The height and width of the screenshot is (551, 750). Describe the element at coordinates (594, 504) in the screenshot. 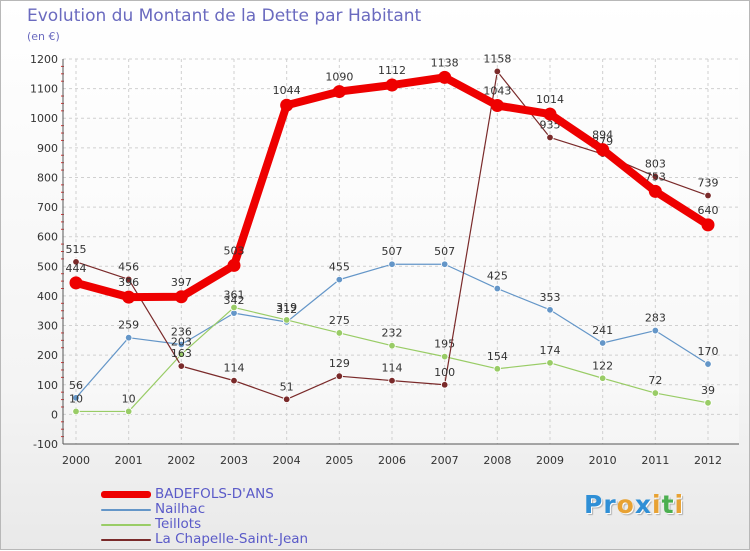

I see `logo-letter: P` at that location.